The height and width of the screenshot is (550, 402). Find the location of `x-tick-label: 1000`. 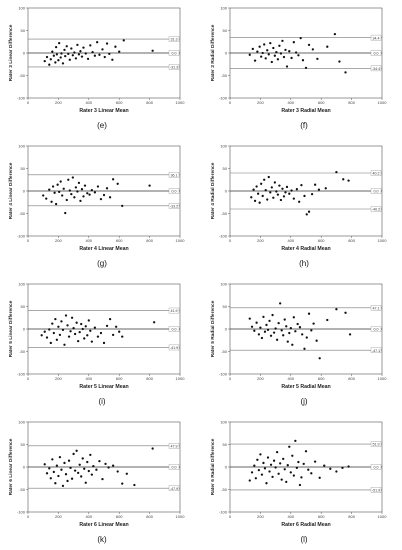

x-tick-label: 1000 is located at coordinates (181, 378).